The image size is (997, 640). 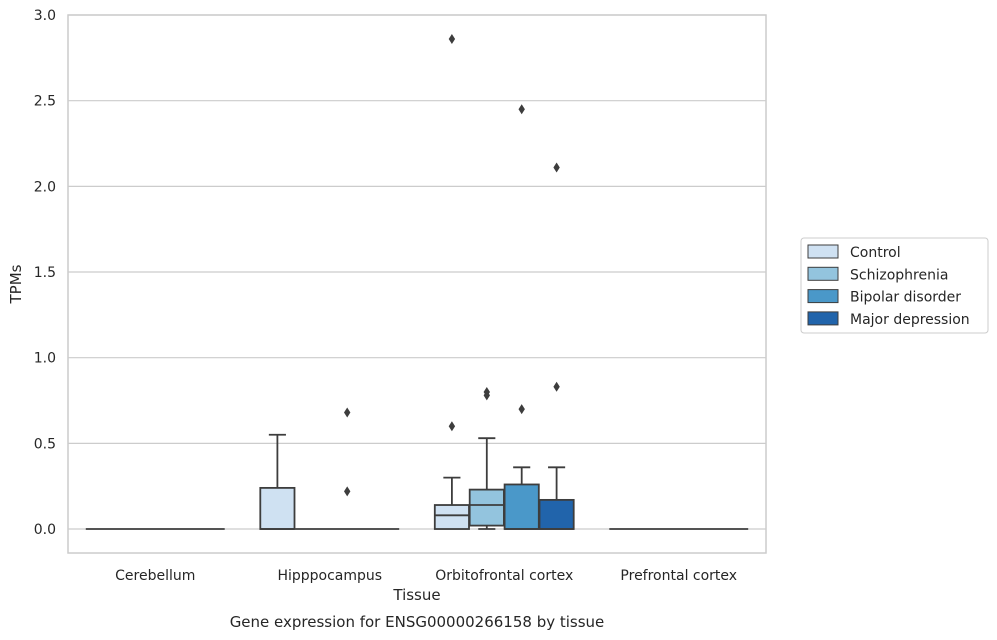 I want to click on x-tick-label: Hipppocampus, so click(x=329, y=576).